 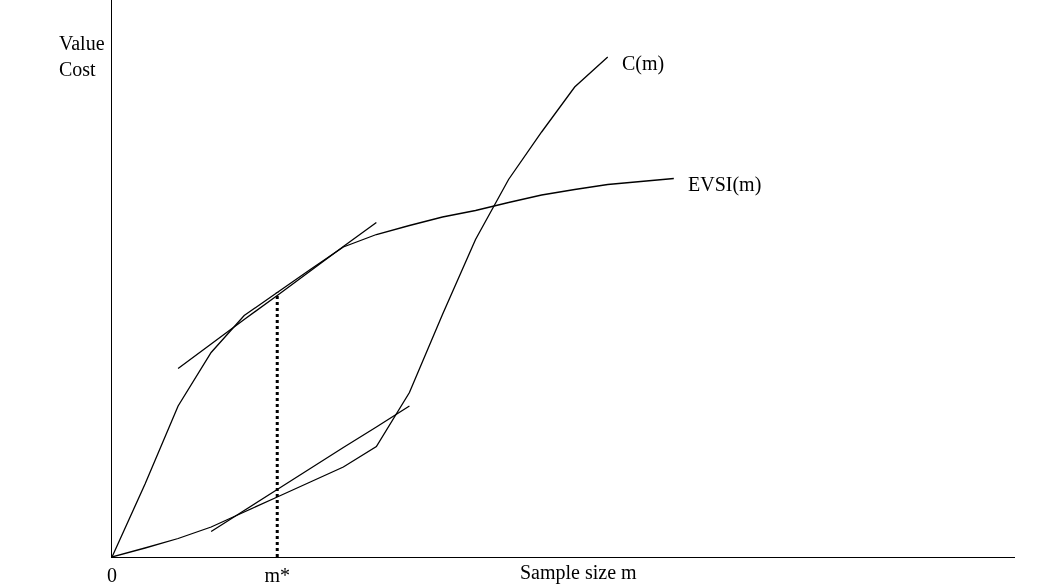 What do you see at coordinates (82, 56) in the screenshot?
I see `y-axis-title: Value Cost` at bounding box center [82, 56].